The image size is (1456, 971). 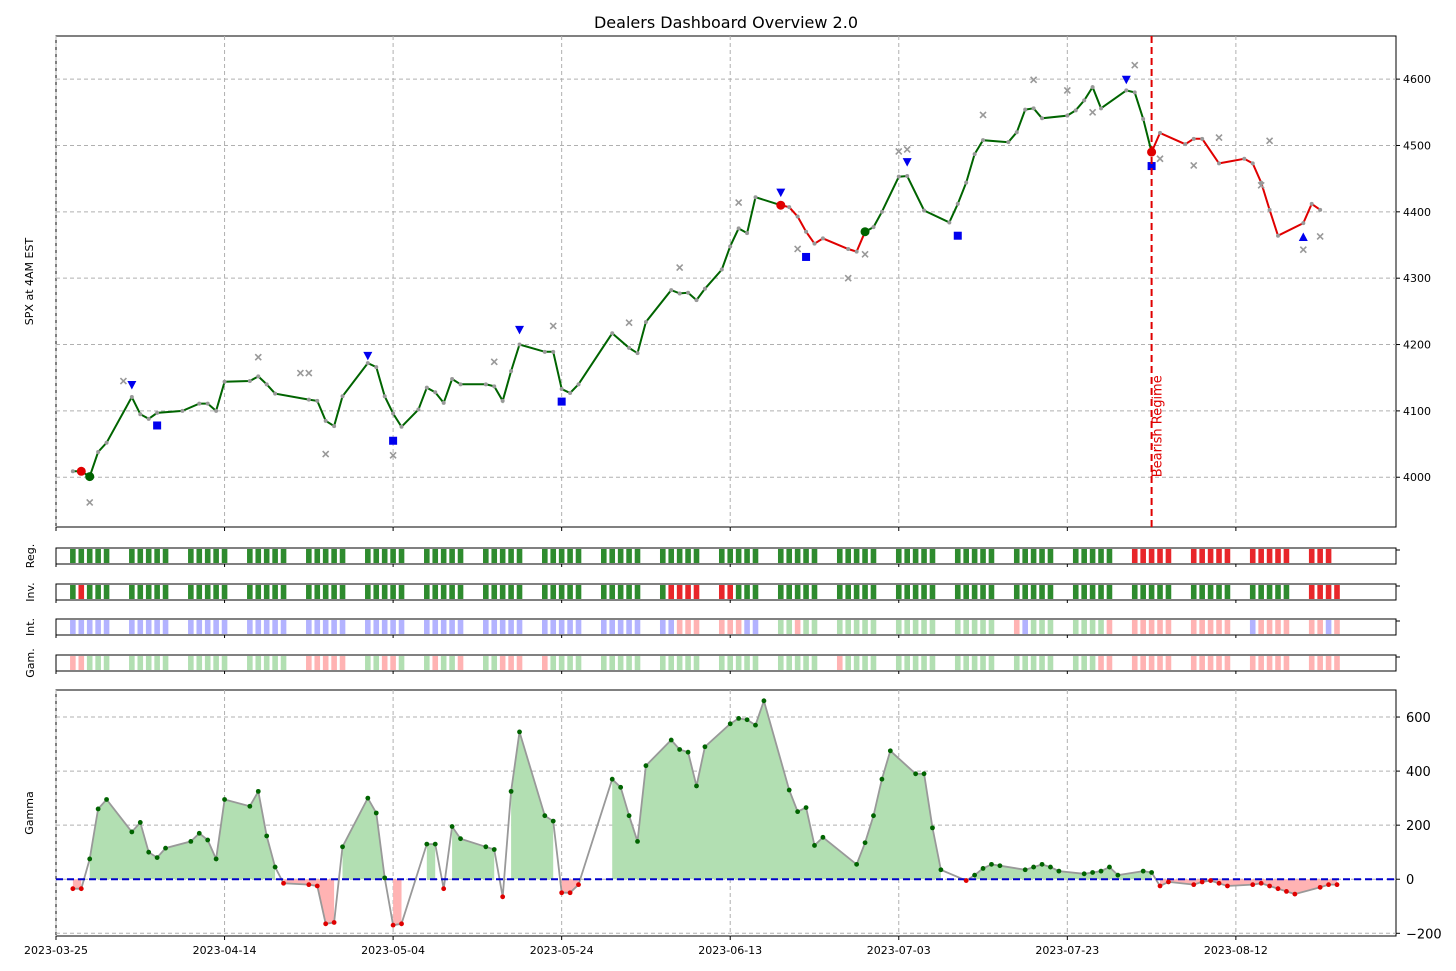 What do you see at coordinates (1410, 880) in the screenshot?
I see `gamma-ytick-label: 0` at bounding box center [1410, 880].